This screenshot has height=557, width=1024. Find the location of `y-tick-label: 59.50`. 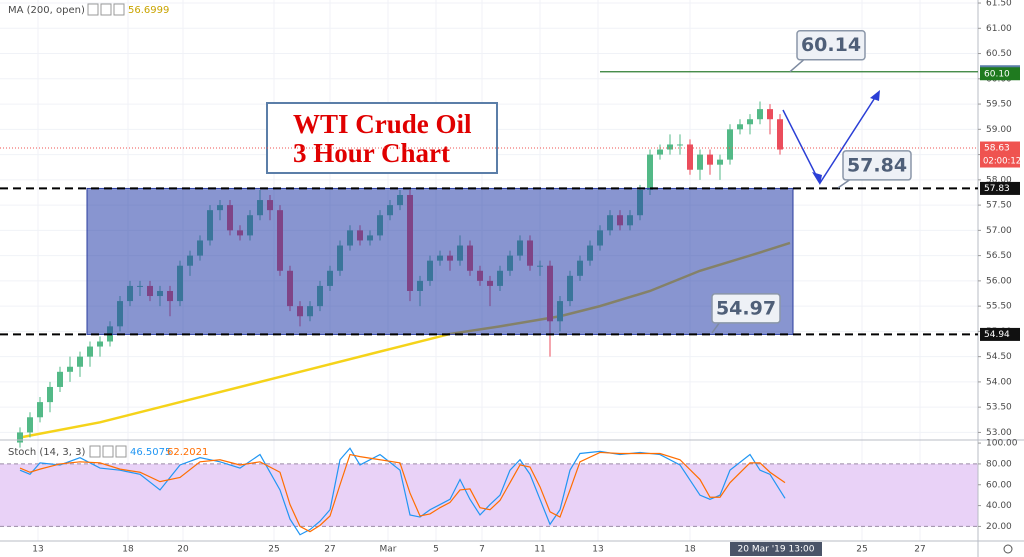

y-tick-label: 59.50 is located at coordinates (999, 105).